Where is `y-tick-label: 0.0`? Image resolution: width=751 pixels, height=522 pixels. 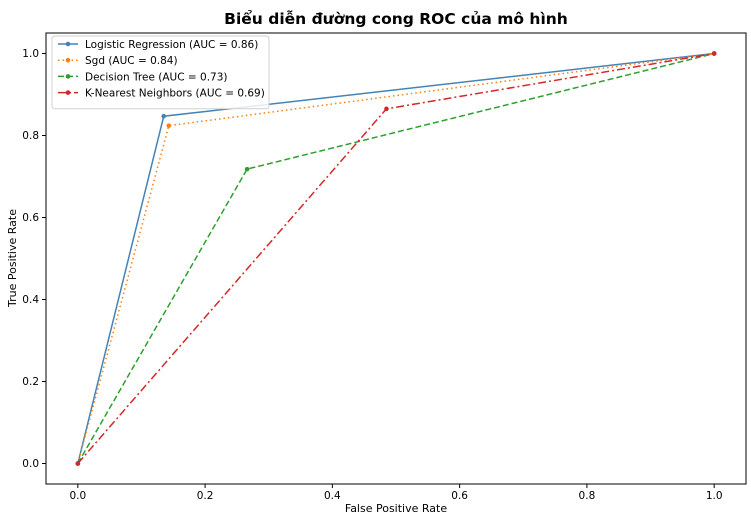
y-tick-label: 0.0 is located at coordinates (30, 464).